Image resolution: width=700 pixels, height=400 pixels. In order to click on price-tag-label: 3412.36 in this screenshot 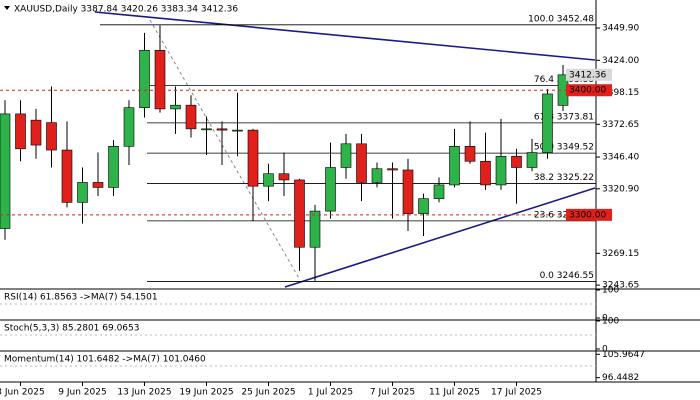, I will do `click(587, 75)`.